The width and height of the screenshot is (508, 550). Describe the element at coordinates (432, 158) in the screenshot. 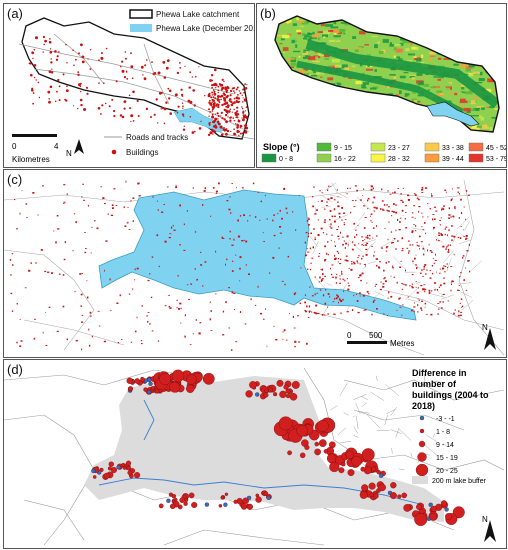

I see `slope-swatch` at that location.